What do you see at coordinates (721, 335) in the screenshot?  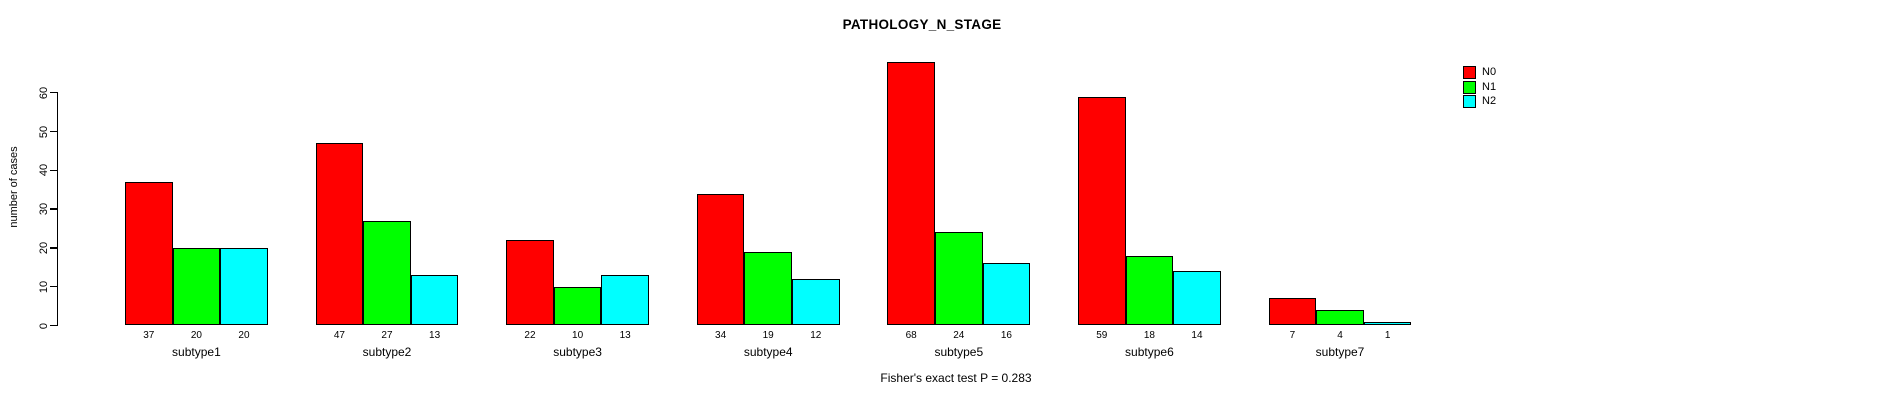 I see `bar-value-label: 34` at bounding box center [721, 335].